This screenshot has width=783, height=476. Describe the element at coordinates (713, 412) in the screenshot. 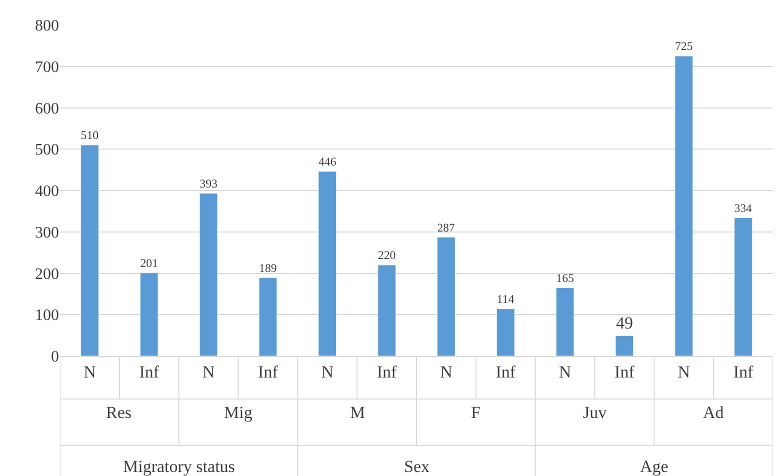

I see `text: Ad` at that location.